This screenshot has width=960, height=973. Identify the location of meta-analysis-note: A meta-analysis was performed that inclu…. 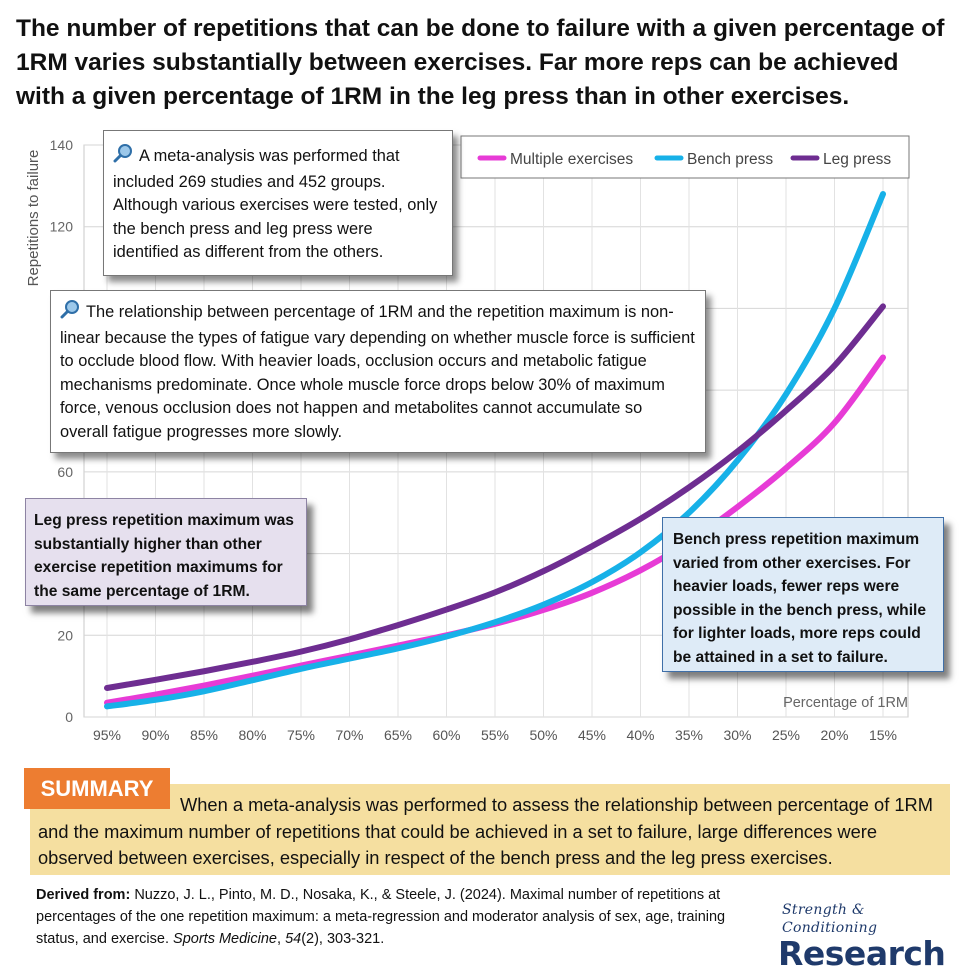
(278, 203).